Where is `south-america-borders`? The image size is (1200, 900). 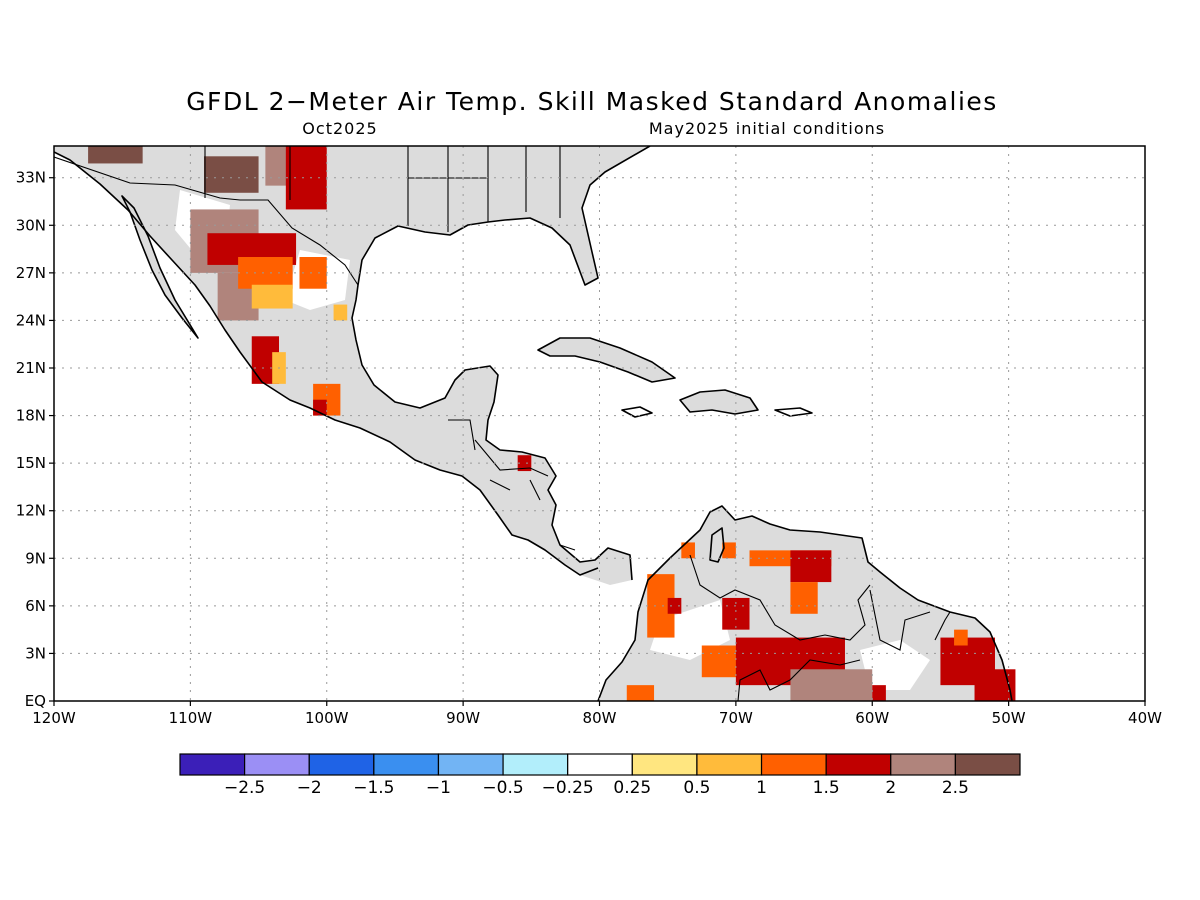
south-america-borders is located at coordinates (820, 627).